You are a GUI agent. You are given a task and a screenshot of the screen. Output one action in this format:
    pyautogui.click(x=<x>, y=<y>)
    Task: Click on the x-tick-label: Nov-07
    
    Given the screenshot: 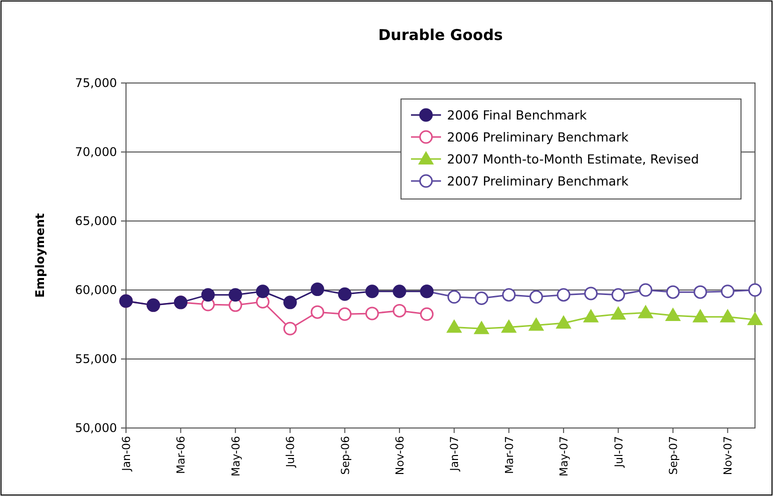 What is the action you would take?
    pyautogui.click(x=728, y=456)
    